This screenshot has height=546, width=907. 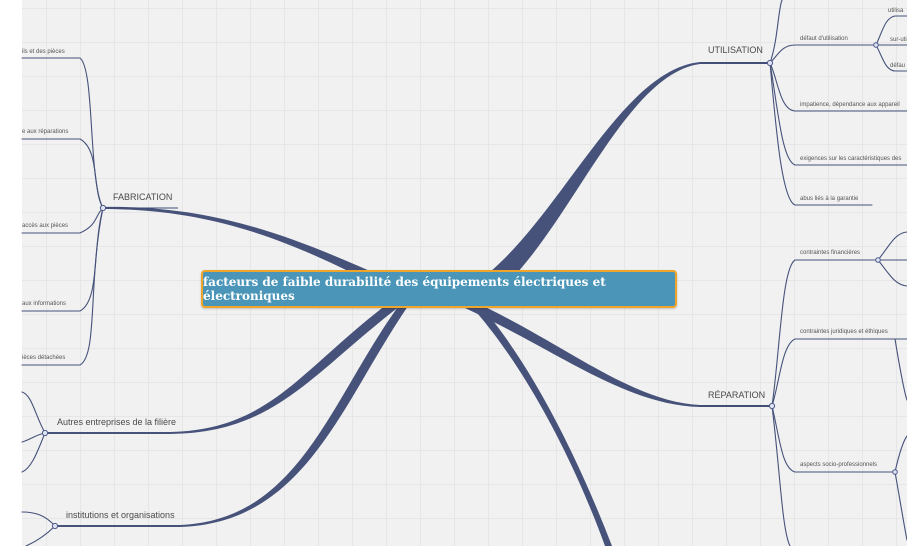 What do you see at coordinates (770, 63) in the screenshot?
I see `knot-utilisation` at bounding box center [770, 63].